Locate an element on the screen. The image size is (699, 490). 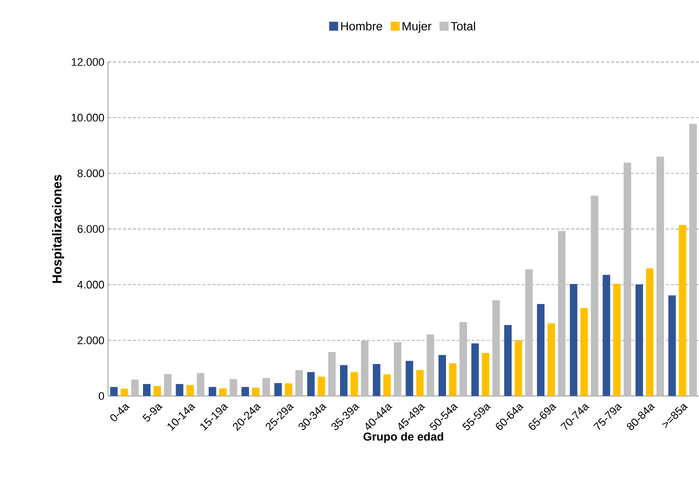
x-axis-title: Grupo de edad is located at coordinates (404, 437).